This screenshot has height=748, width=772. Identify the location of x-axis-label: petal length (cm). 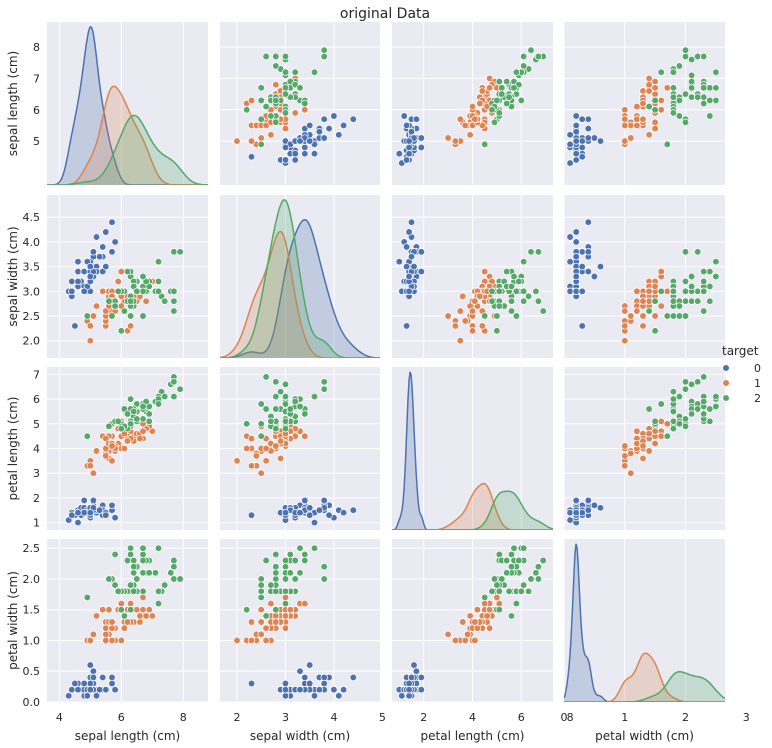
(473, 736).